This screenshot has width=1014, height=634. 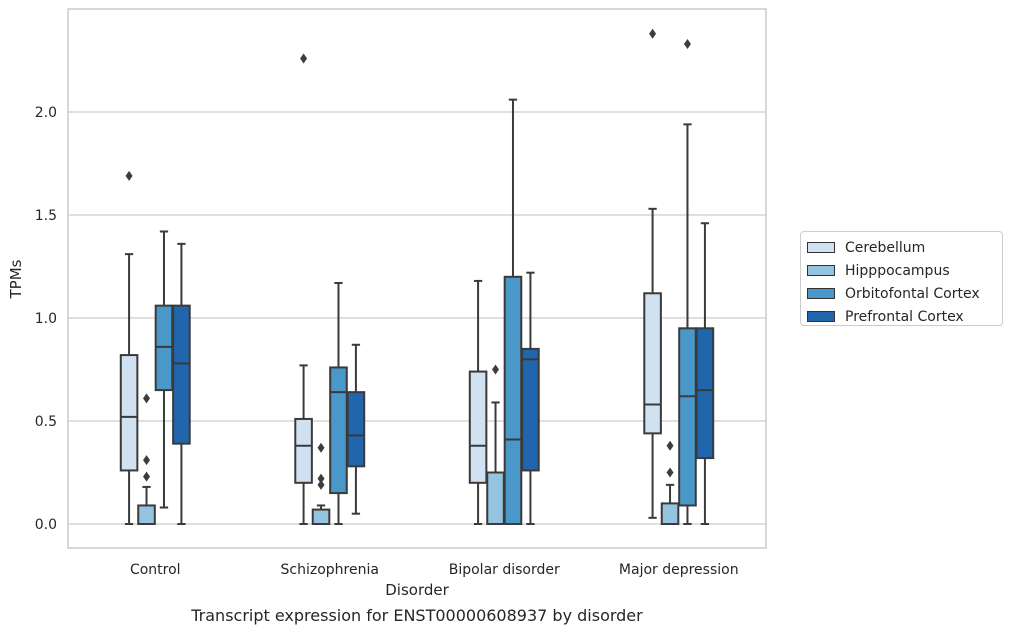 What do you see at coordinates (46, 422) in the screenshot?
I see `y-tick-label: 0.5` at bounding box center [46, 422].